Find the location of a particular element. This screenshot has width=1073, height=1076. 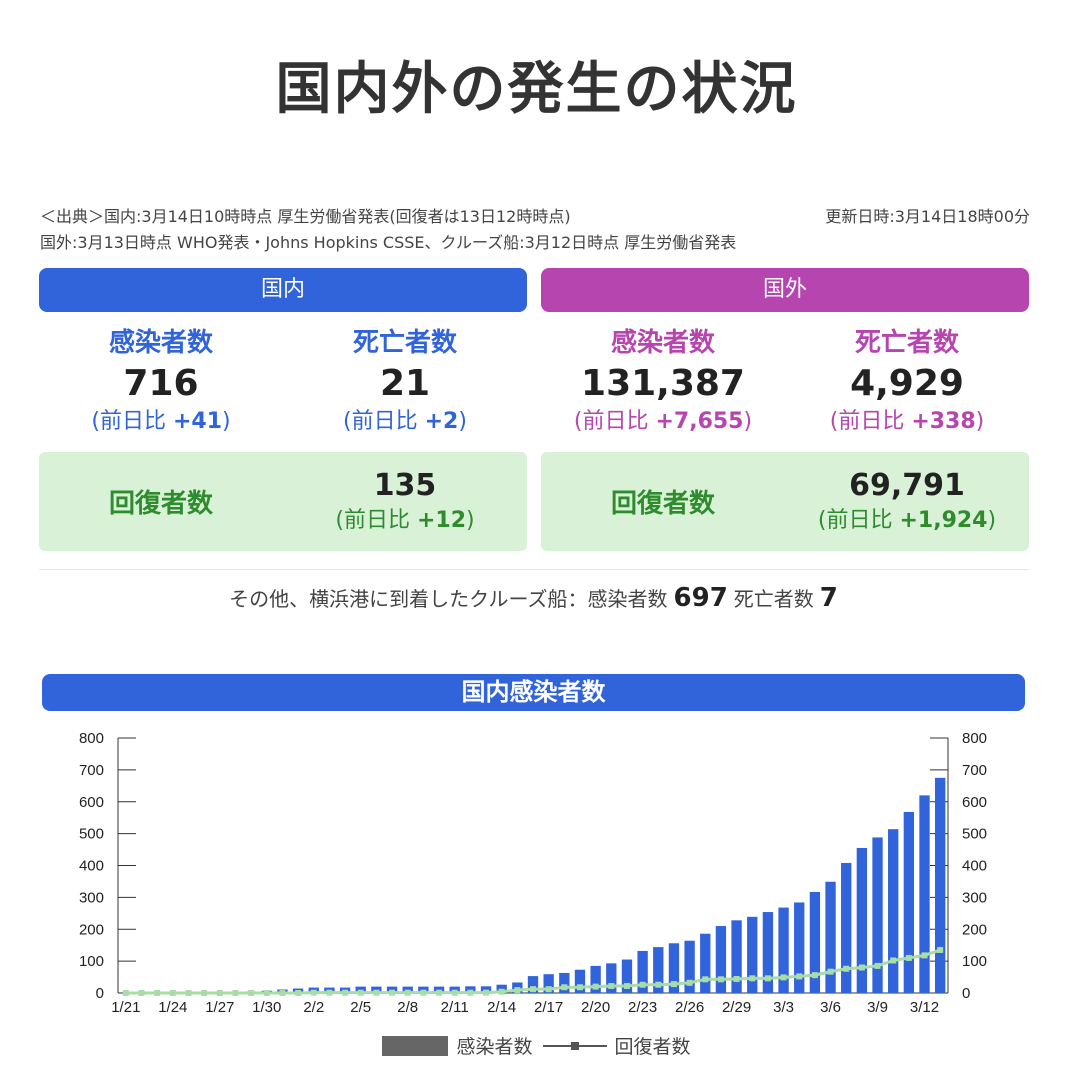

y-tick-label-left: 500 is located at coordinates (91, 834).